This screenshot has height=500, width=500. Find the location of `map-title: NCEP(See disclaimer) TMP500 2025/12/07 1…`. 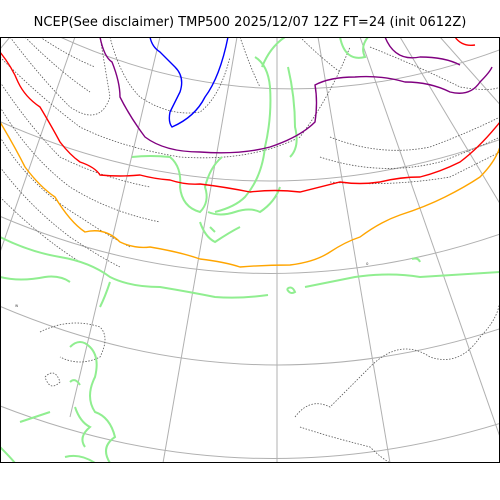

map-title: NCEP(See disclaimer) TMP500 2025/12/07 1… is located at coordinates (250, 22).